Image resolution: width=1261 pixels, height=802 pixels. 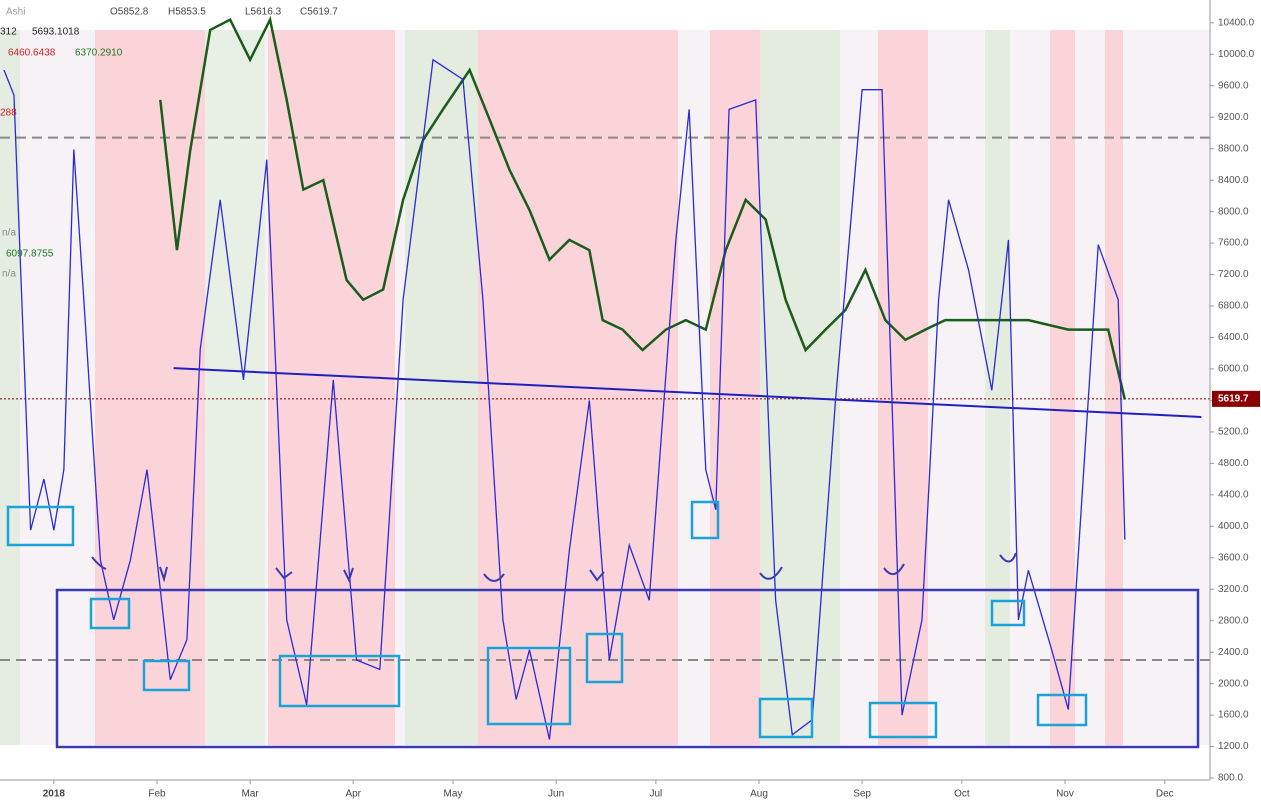 What do you see at coordinates (1233, 494) in the screenshot?
I see `y-tick-label: 4400.0` at bounding box center [1233, 494].